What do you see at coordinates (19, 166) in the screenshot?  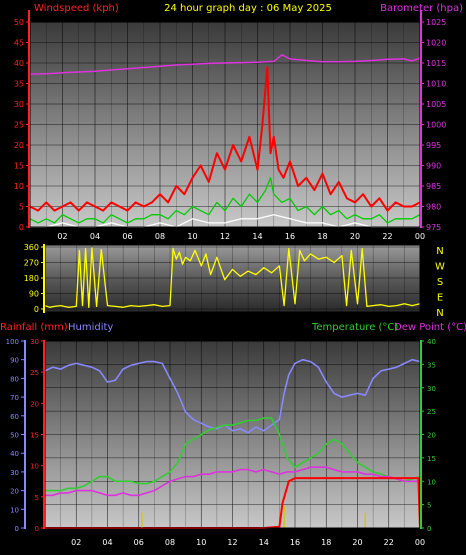 I see `wind-tick-label: 15` at bounding box center [19, 166].